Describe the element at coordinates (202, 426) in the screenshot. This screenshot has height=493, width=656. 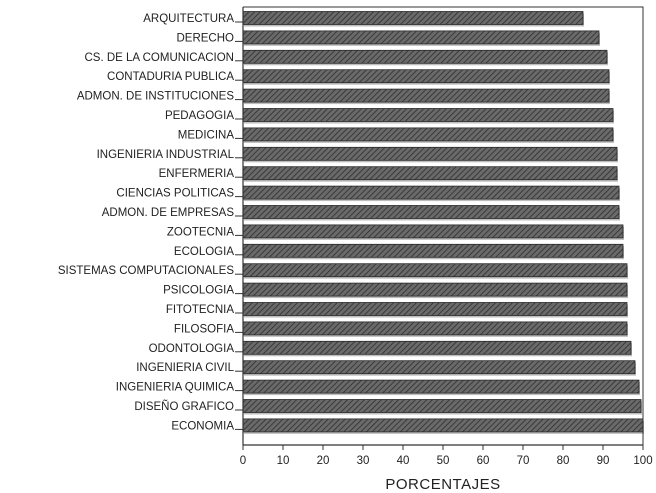
I see `category-label: ECONOMIA` at that location.